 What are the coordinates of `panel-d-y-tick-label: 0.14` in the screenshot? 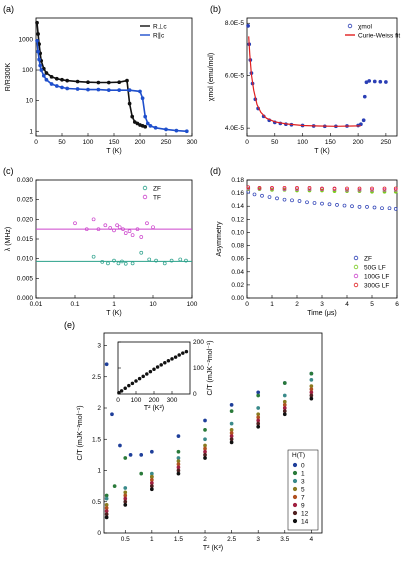 It's located at (237, 206).